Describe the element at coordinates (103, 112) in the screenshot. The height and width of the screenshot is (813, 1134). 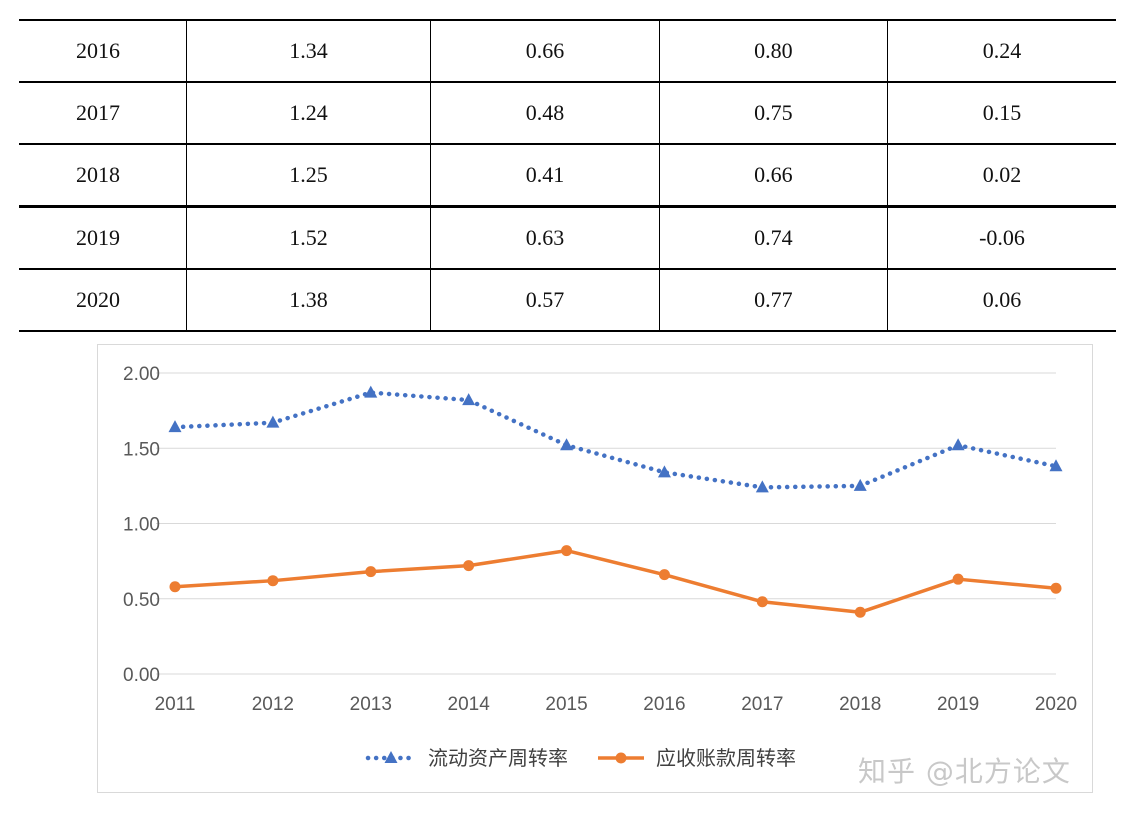
I see `table-cell-year: 2017` at that location.